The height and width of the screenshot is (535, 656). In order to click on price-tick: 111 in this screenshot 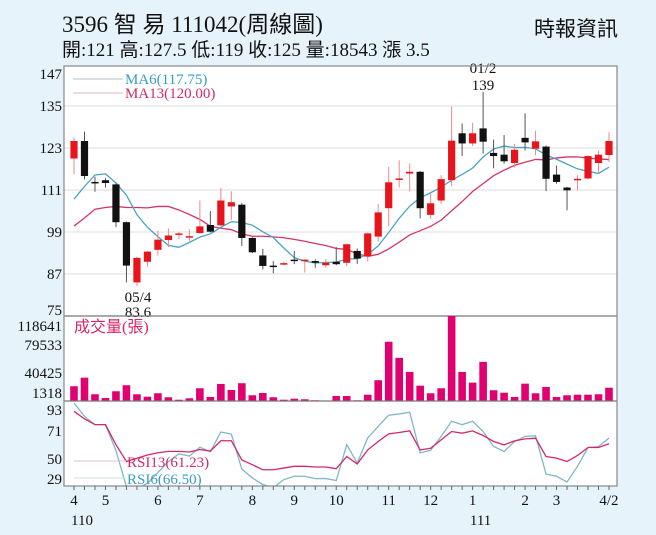, I will do `click(51, 191)`.